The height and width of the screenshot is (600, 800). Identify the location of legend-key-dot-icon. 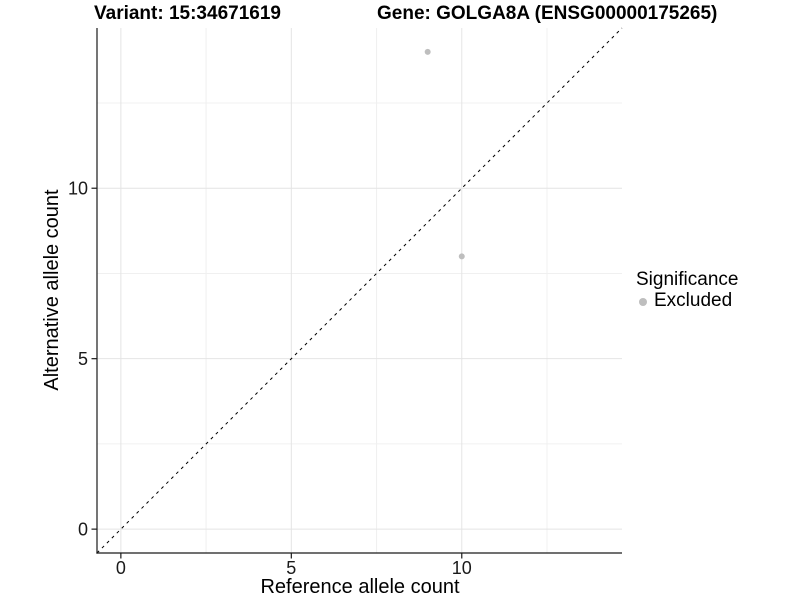
(643, 302).